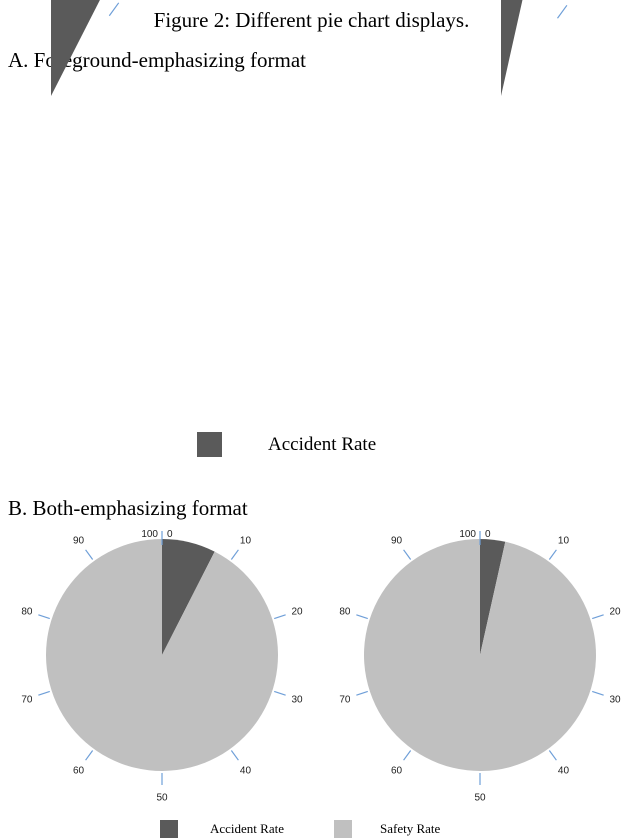 This screenshot has width=623, height=840. What do you see at coordinates (322, 444) in the screenshot?
I see `legend-label-accident: Accident Rate` at bounding box center [322, 444].